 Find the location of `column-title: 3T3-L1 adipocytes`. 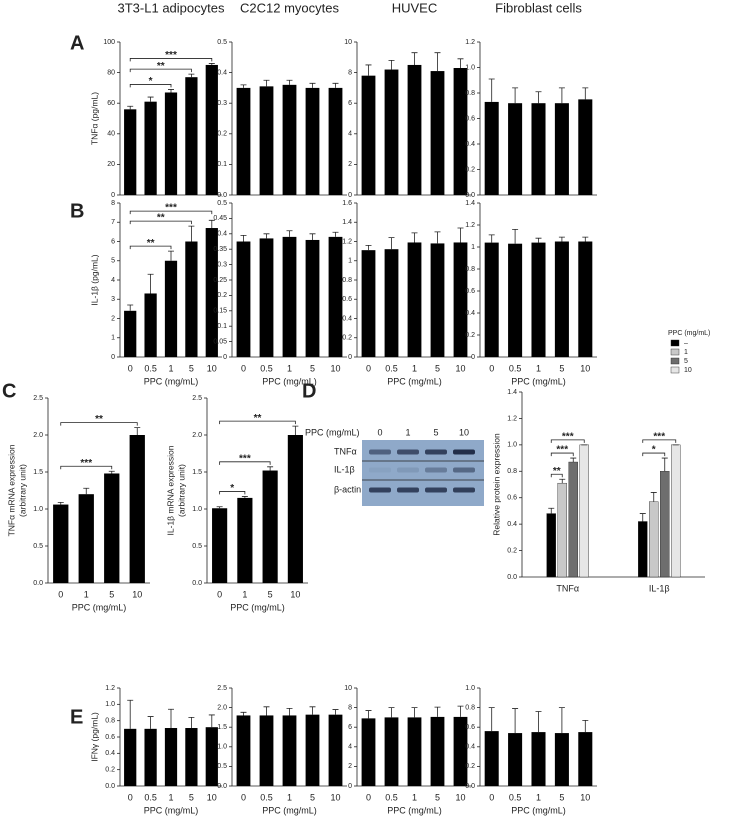

column-title: 3T3-L1 adipocytes is located at coordinates (171, 7).